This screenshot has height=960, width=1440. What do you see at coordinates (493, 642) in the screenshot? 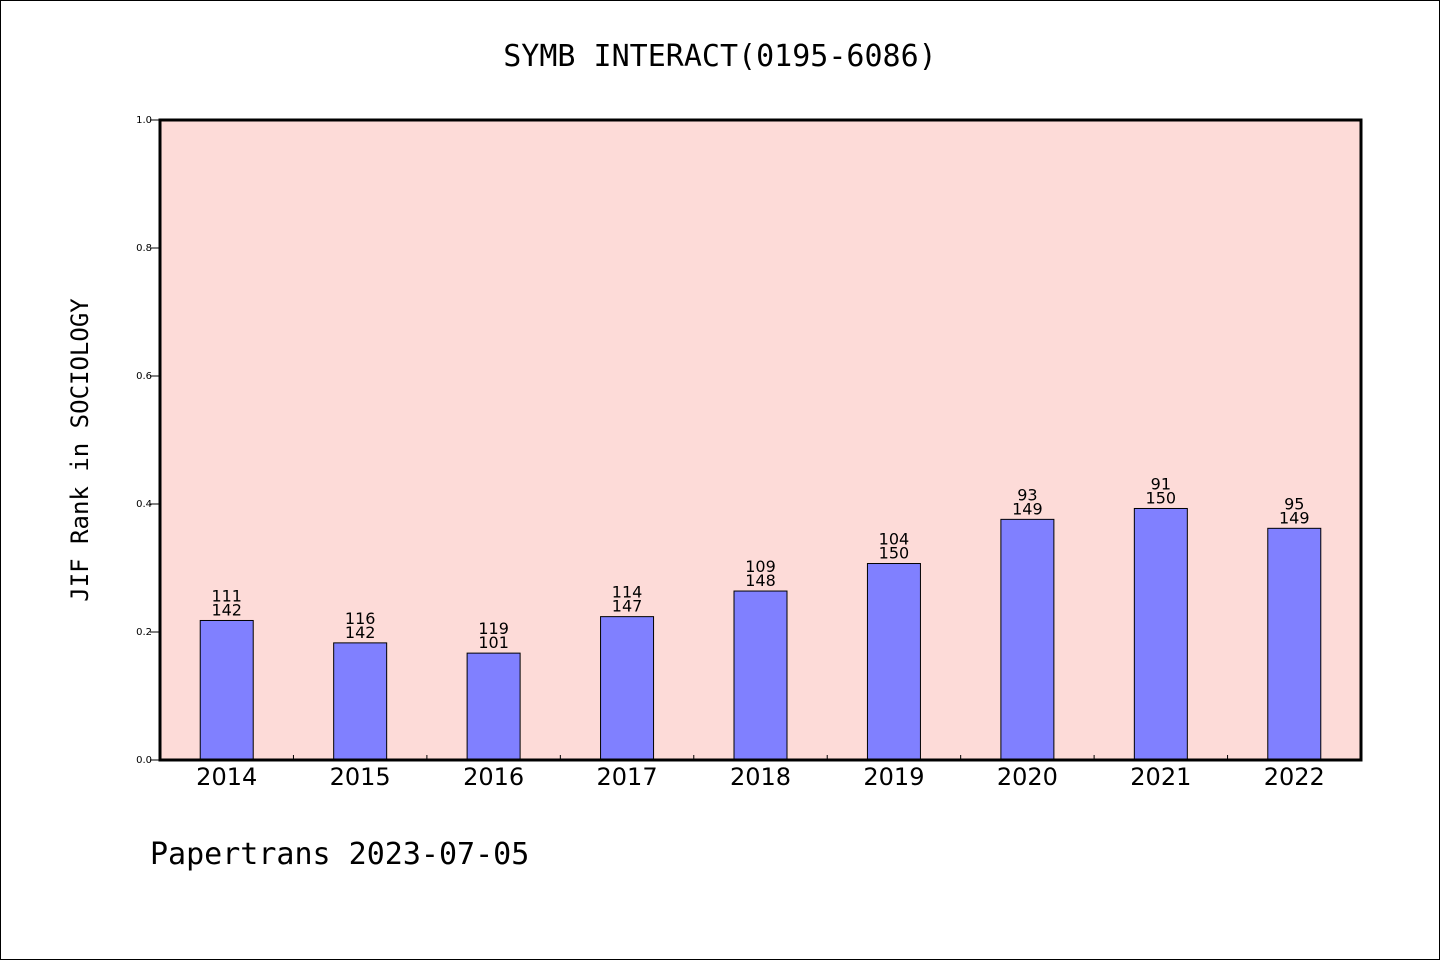
I see `bar-total-label: 101` at bounding box center [493, 642].